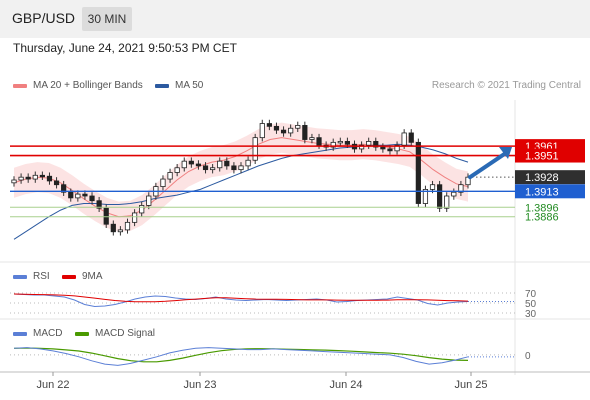  I want to click on rsi-line, so click(241, 300).